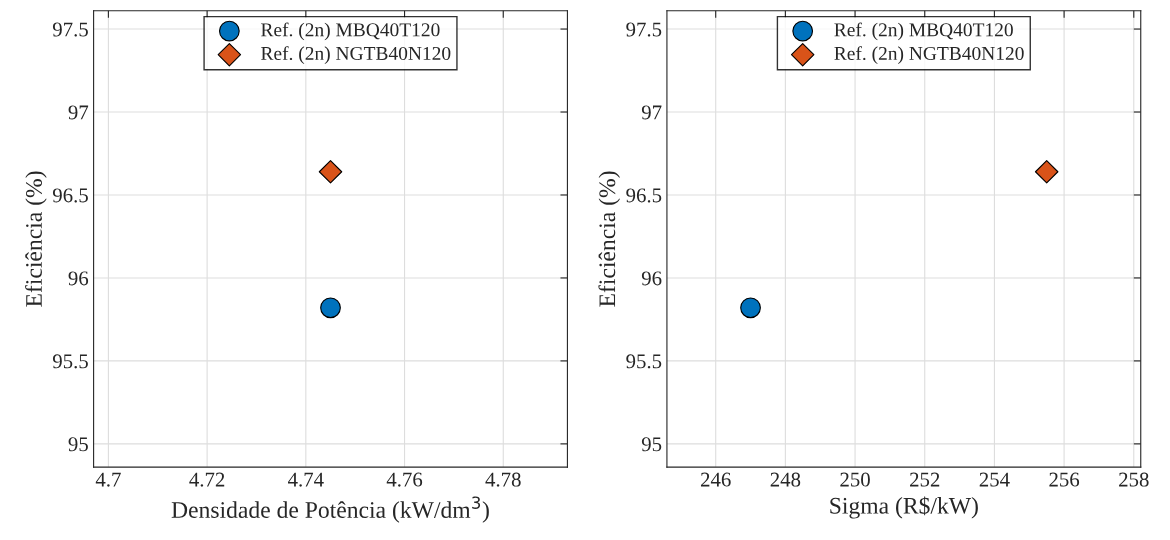  What do you see at coordinates (925, 479) in the screenshot?
I see `x-tick-label: 252` at bounding box center [925, 479].